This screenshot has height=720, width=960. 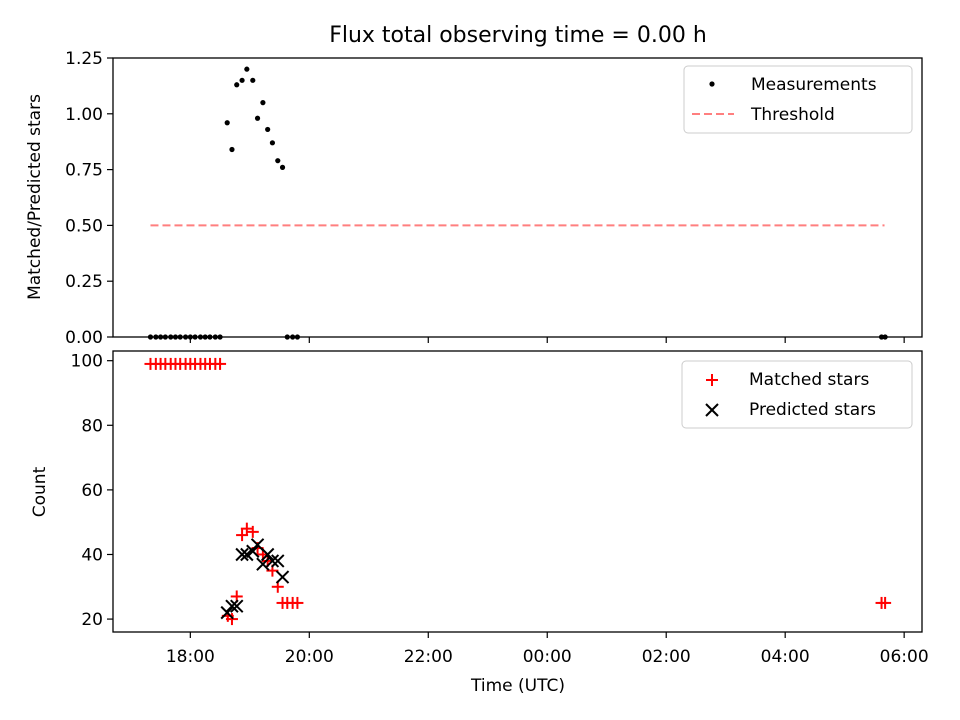 I want to click on bottom-y-tick-label: 60, so click(x=92, y=491).